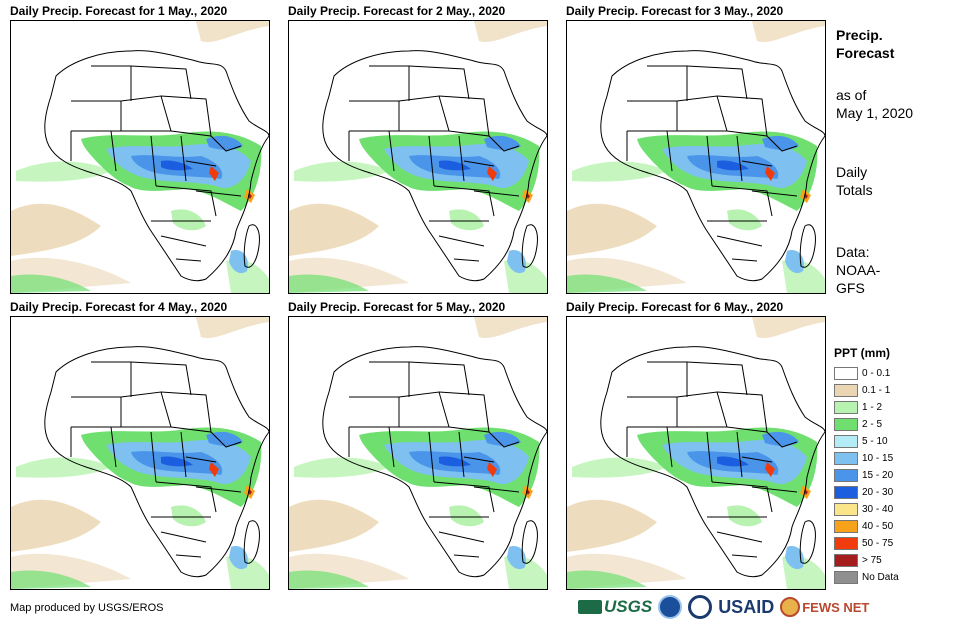 Image resolution: width=967 pixels, height=626 pixels. Describe the element at coordinates (865, 44) in the screenshot. I see `side-title: Precip. Forecast` at that location.